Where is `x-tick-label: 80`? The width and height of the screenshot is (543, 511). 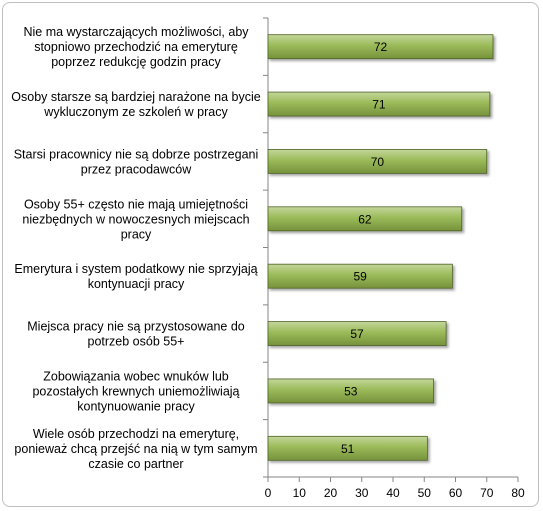
x-tick-label: 80 is located at coordinates (518, 493).